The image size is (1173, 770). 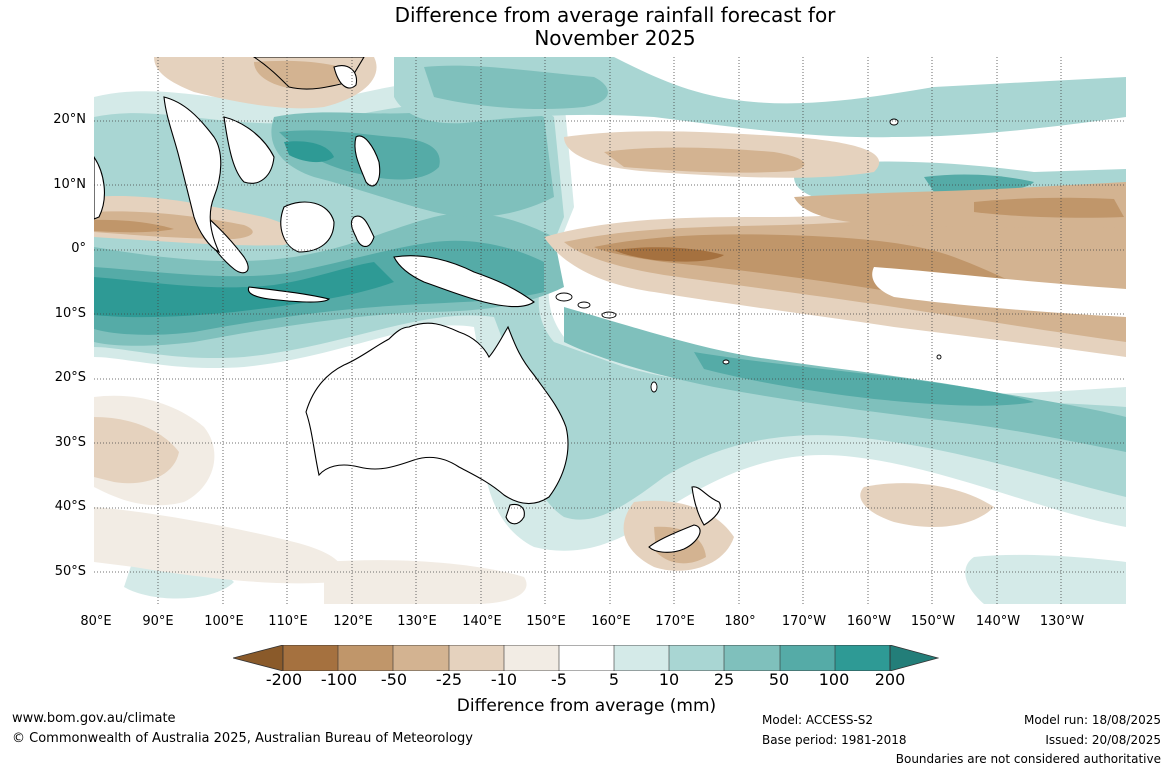 I want to click on lon-label-170e: 170°E, so click(x=675, y=621).